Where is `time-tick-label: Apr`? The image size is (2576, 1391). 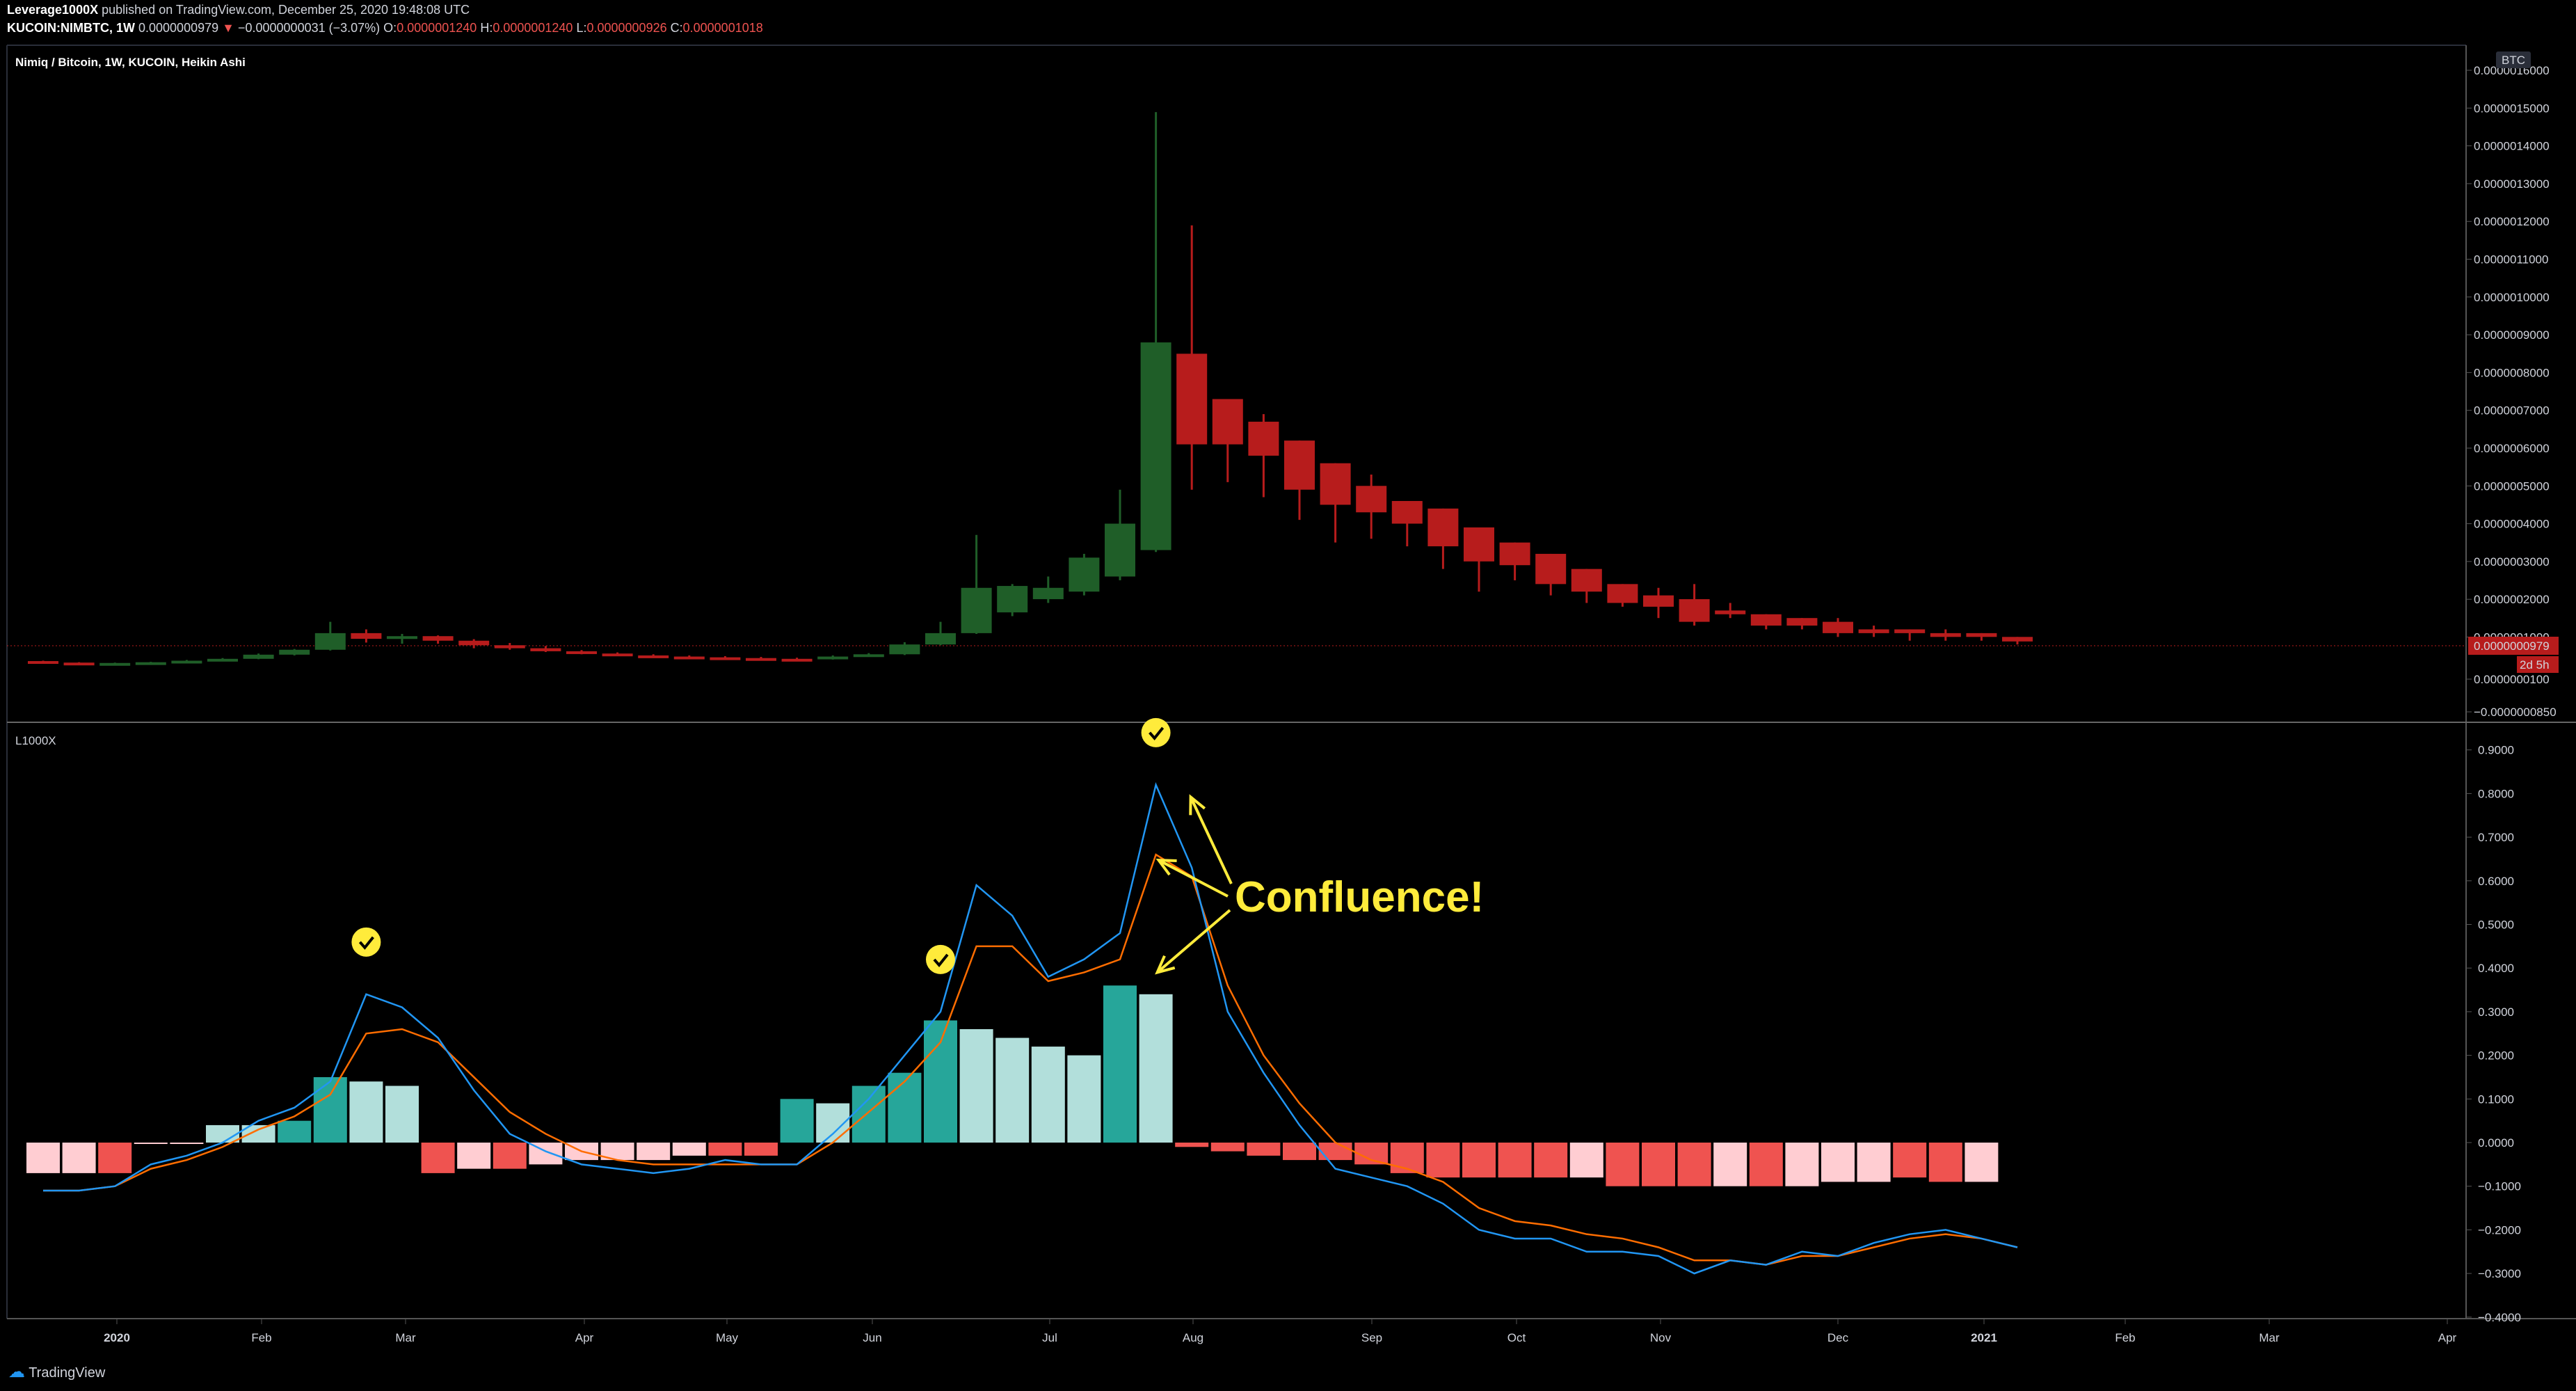
time-tick-label: Apr is located at coordinates (584, 1337).